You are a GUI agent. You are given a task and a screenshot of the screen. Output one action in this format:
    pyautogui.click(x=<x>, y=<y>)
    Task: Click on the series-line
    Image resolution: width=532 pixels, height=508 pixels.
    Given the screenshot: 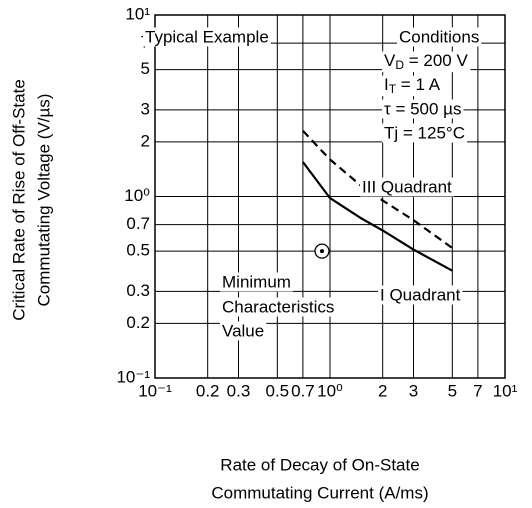 What is the action you would take?
    pyautogui.click(x=377, y=216)
    